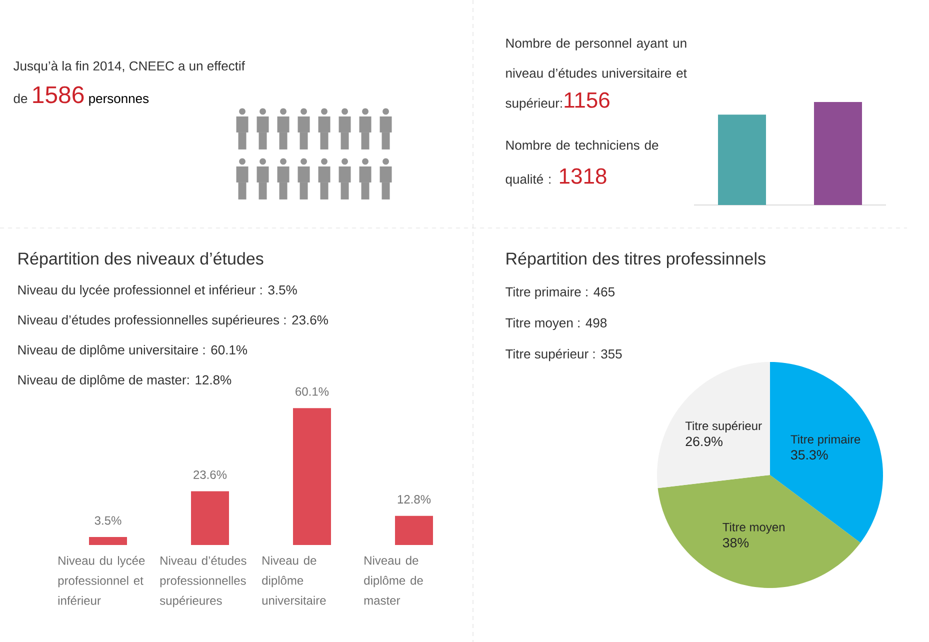  I want to click on data-label: 3.5%, so click(108, 520).